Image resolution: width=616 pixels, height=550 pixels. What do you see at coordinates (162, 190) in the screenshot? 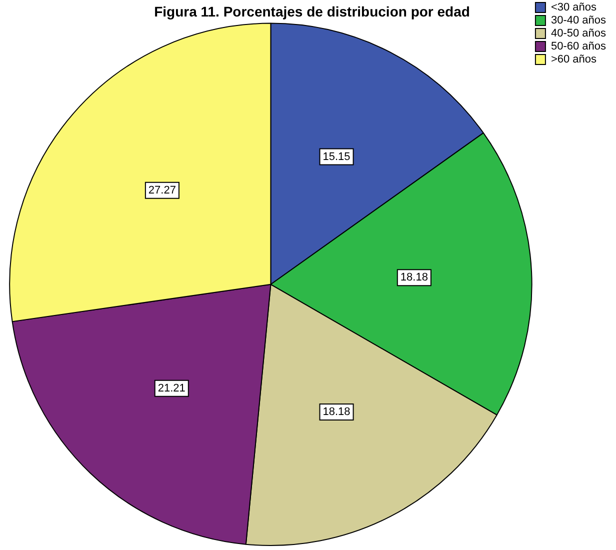
I see `data-label: 27.27` at bounding box center [162, 190].